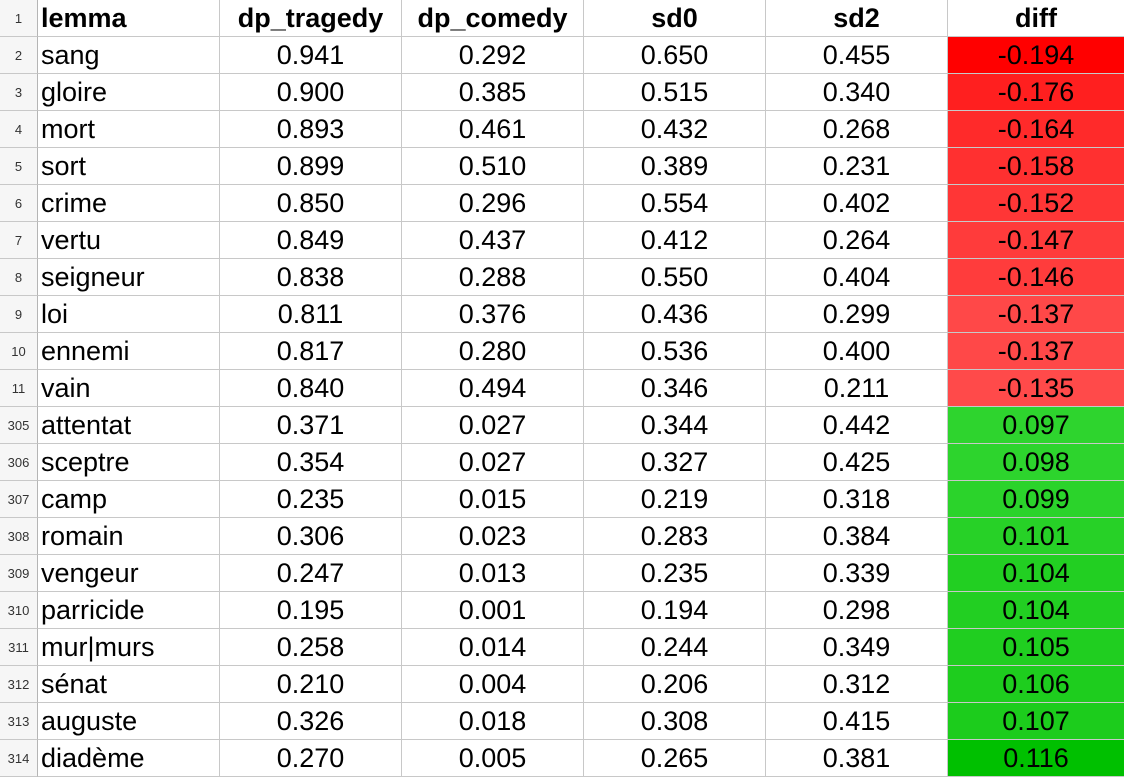 The image size is (1124, 777). What do you see at coordinates (311, 92) in the screenshot?
I see `cell-dp-tragedy: 0.900` at bounding box center [311, 92].